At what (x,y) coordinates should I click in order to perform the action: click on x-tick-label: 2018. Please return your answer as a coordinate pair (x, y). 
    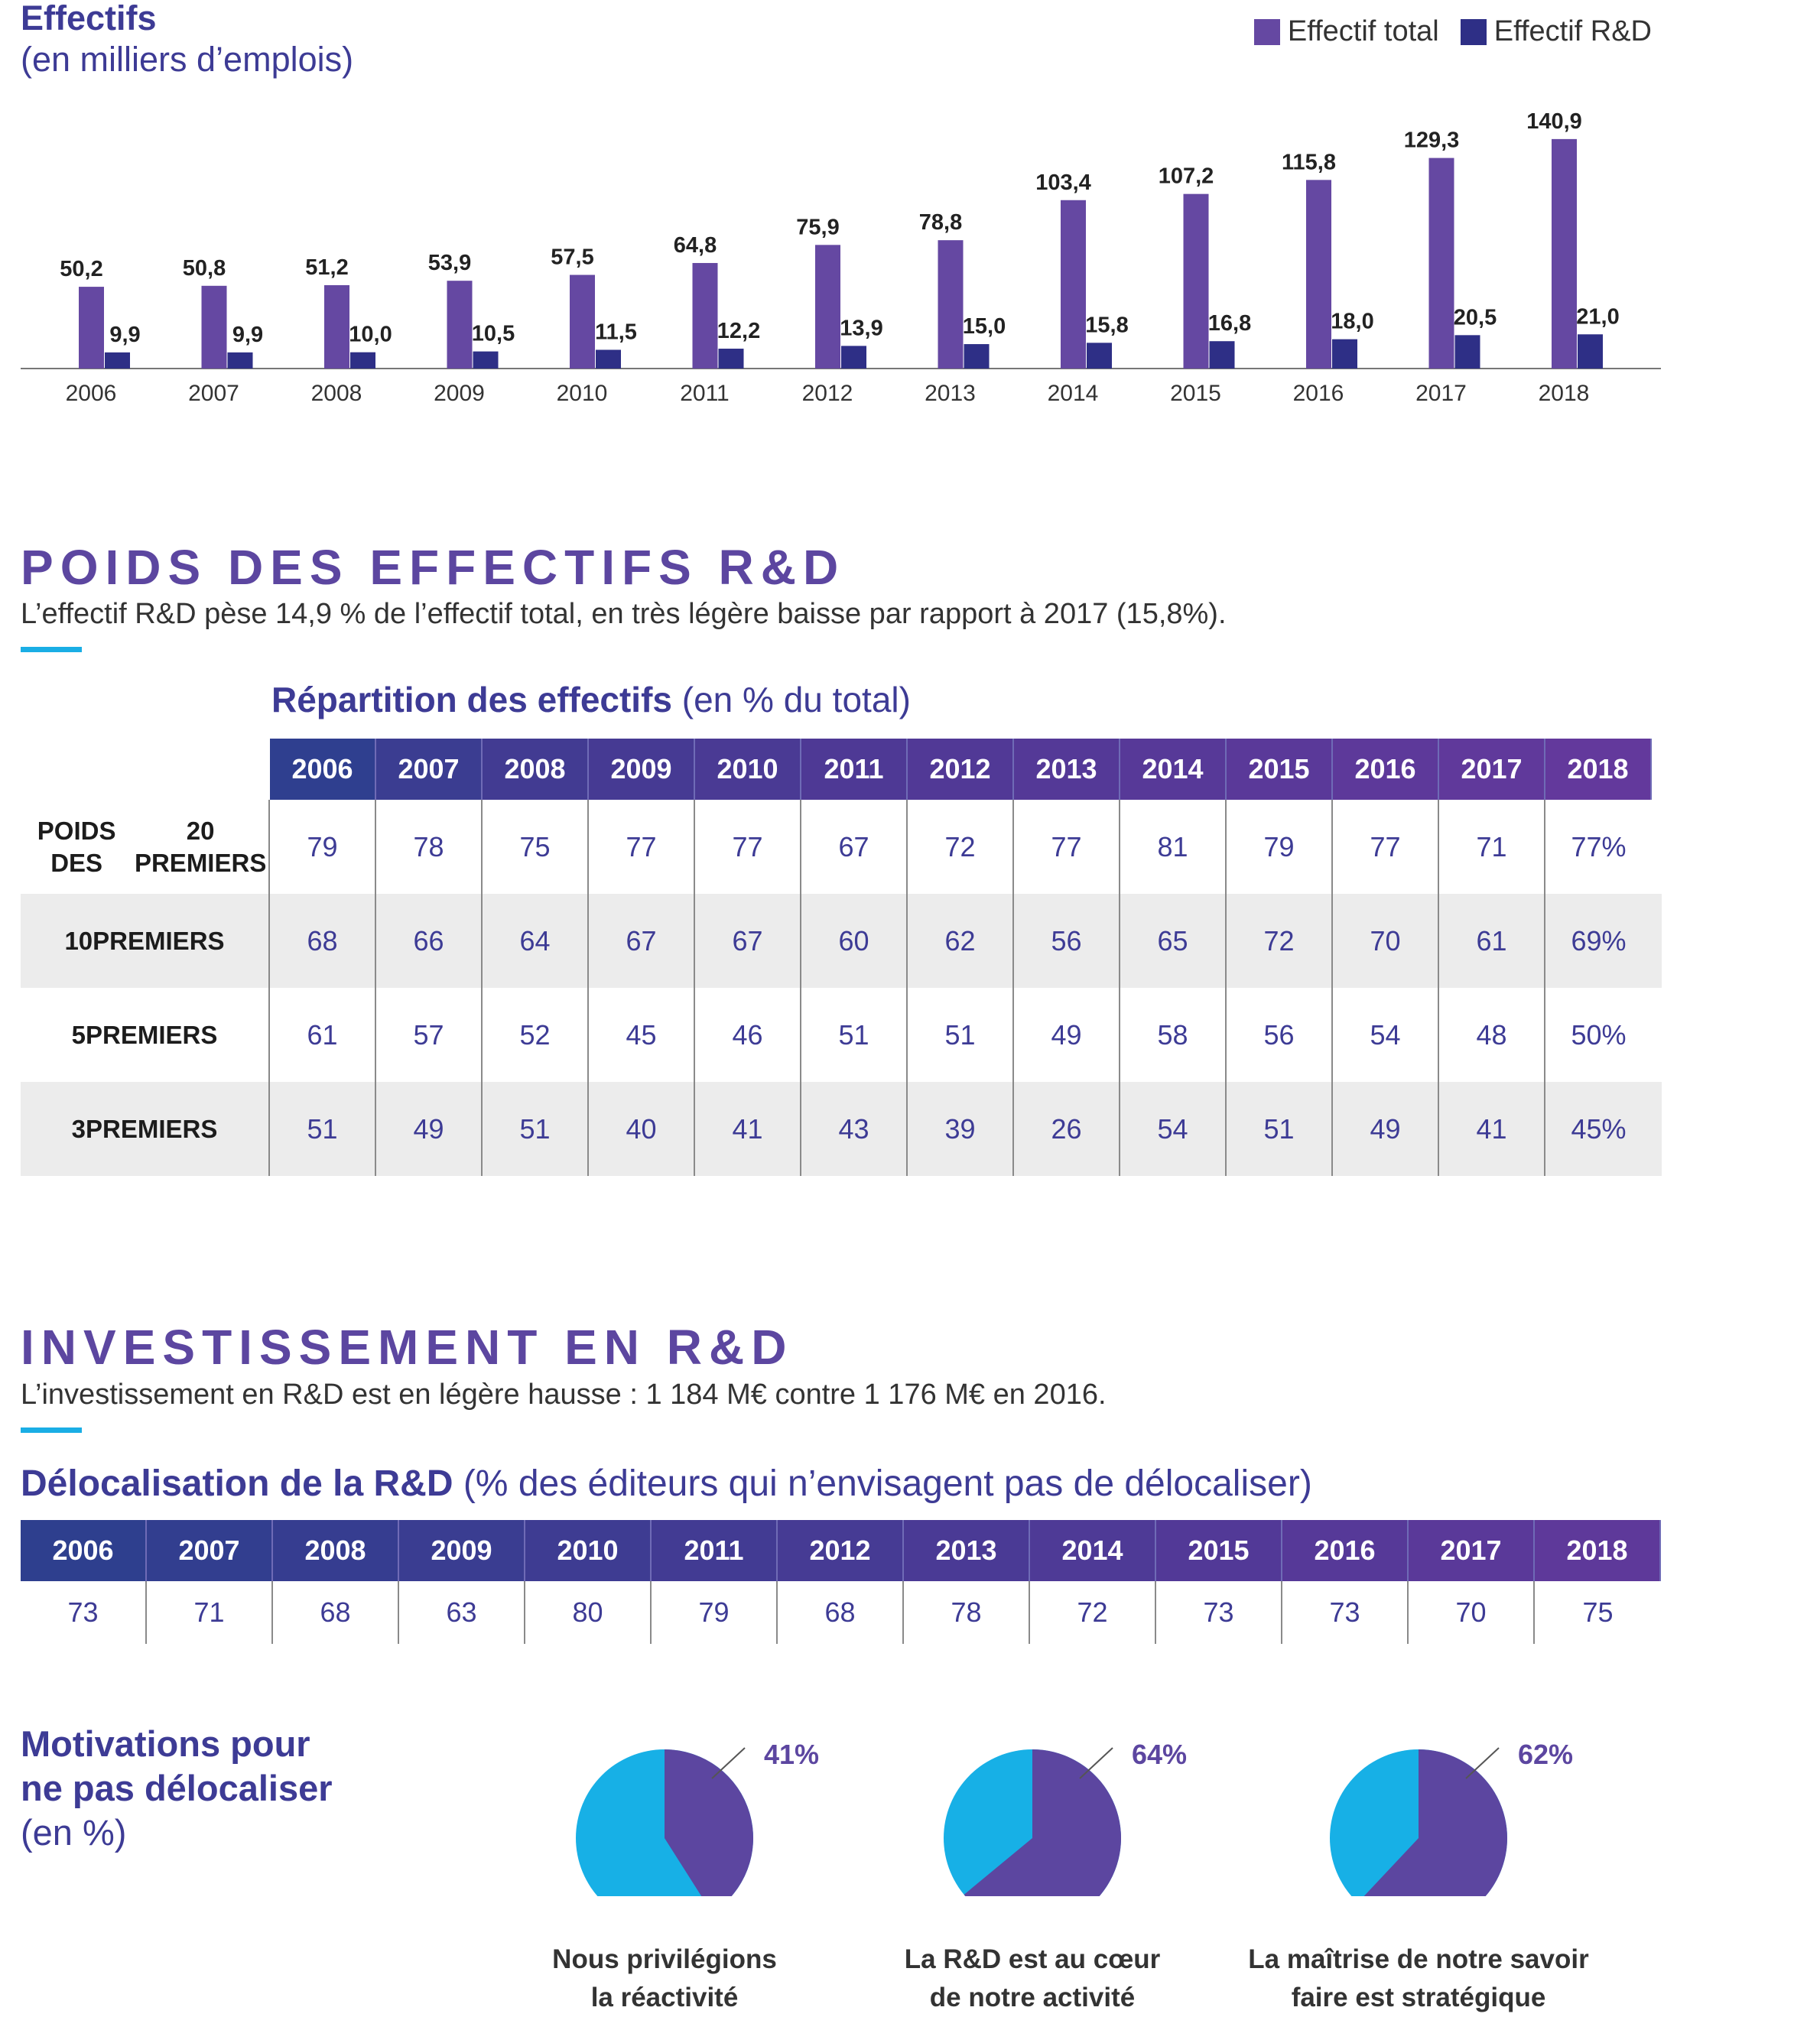
    Looking at the image, I should click on (1564, 393).